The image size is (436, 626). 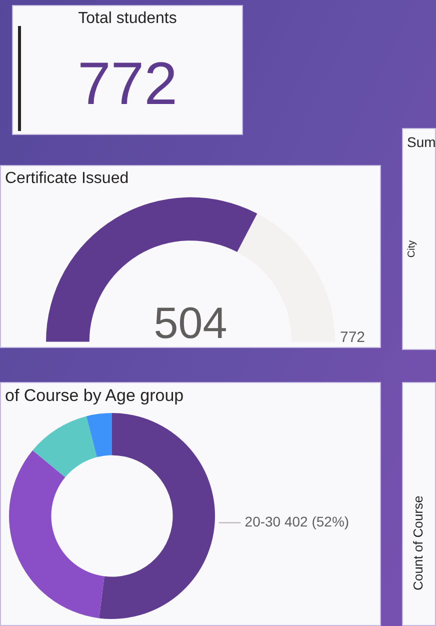 I want to click on text: City, so click(x=412, y=249).